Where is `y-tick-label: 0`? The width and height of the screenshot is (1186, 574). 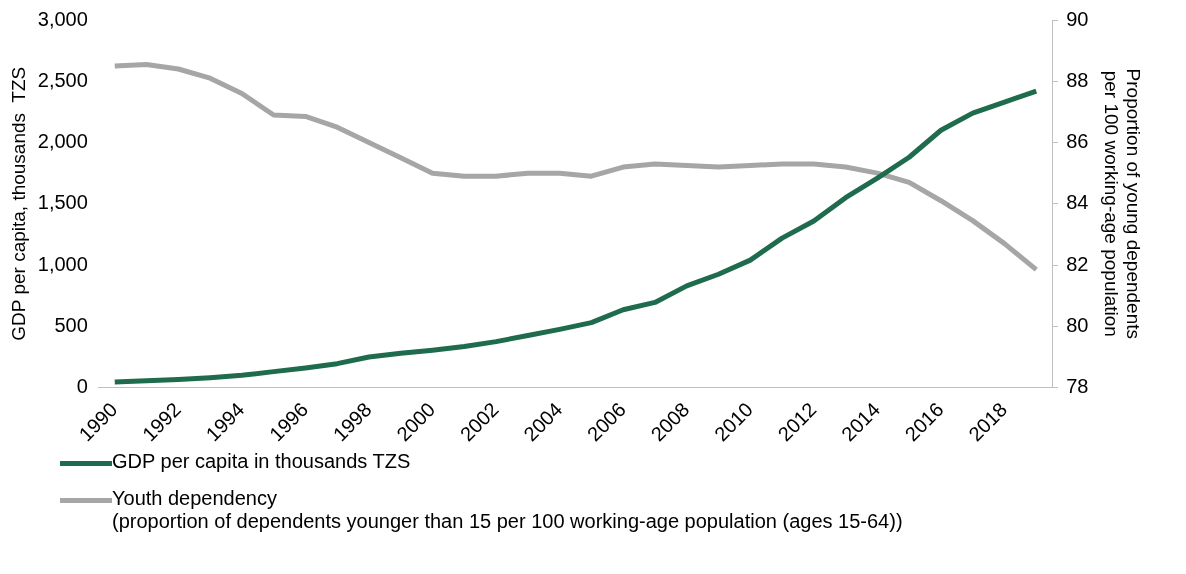 y-tick-label: 0 is located at coordinates (82, 386).